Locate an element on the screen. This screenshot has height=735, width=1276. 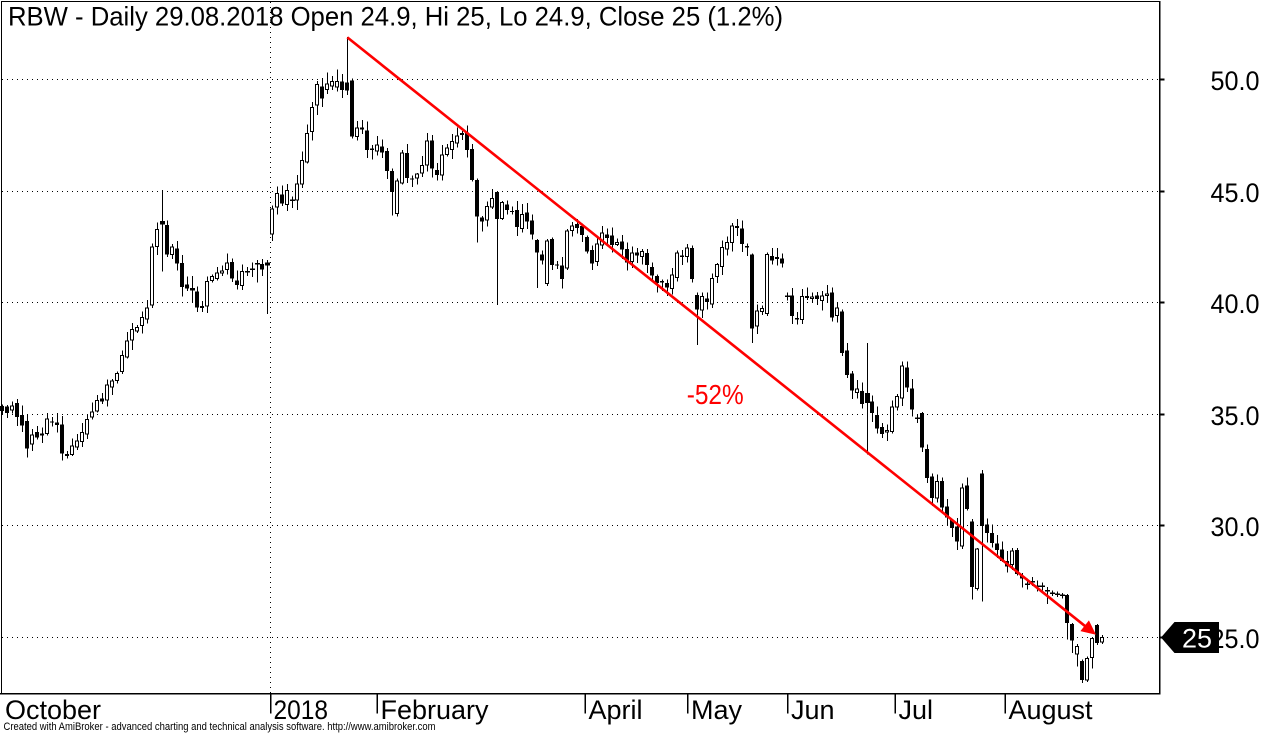
svg-text: 25 is located at coordinates (1197, 638).